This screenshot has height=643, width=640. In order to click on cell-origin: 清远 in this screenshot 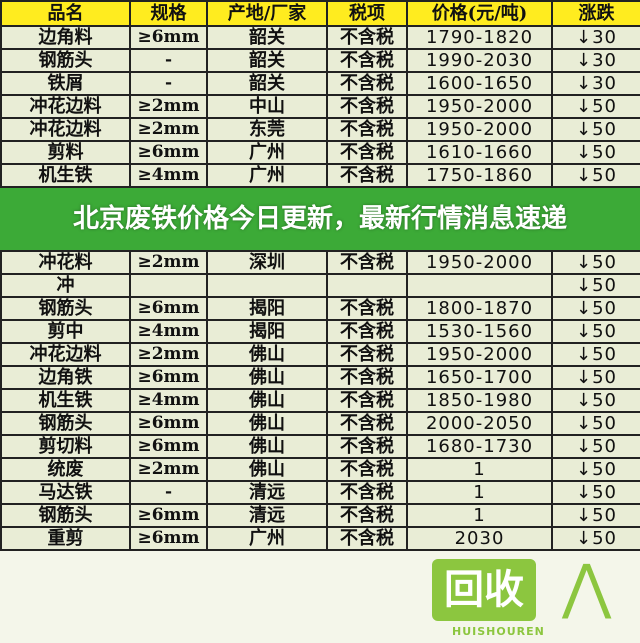, I will do `click(267, 492)`.